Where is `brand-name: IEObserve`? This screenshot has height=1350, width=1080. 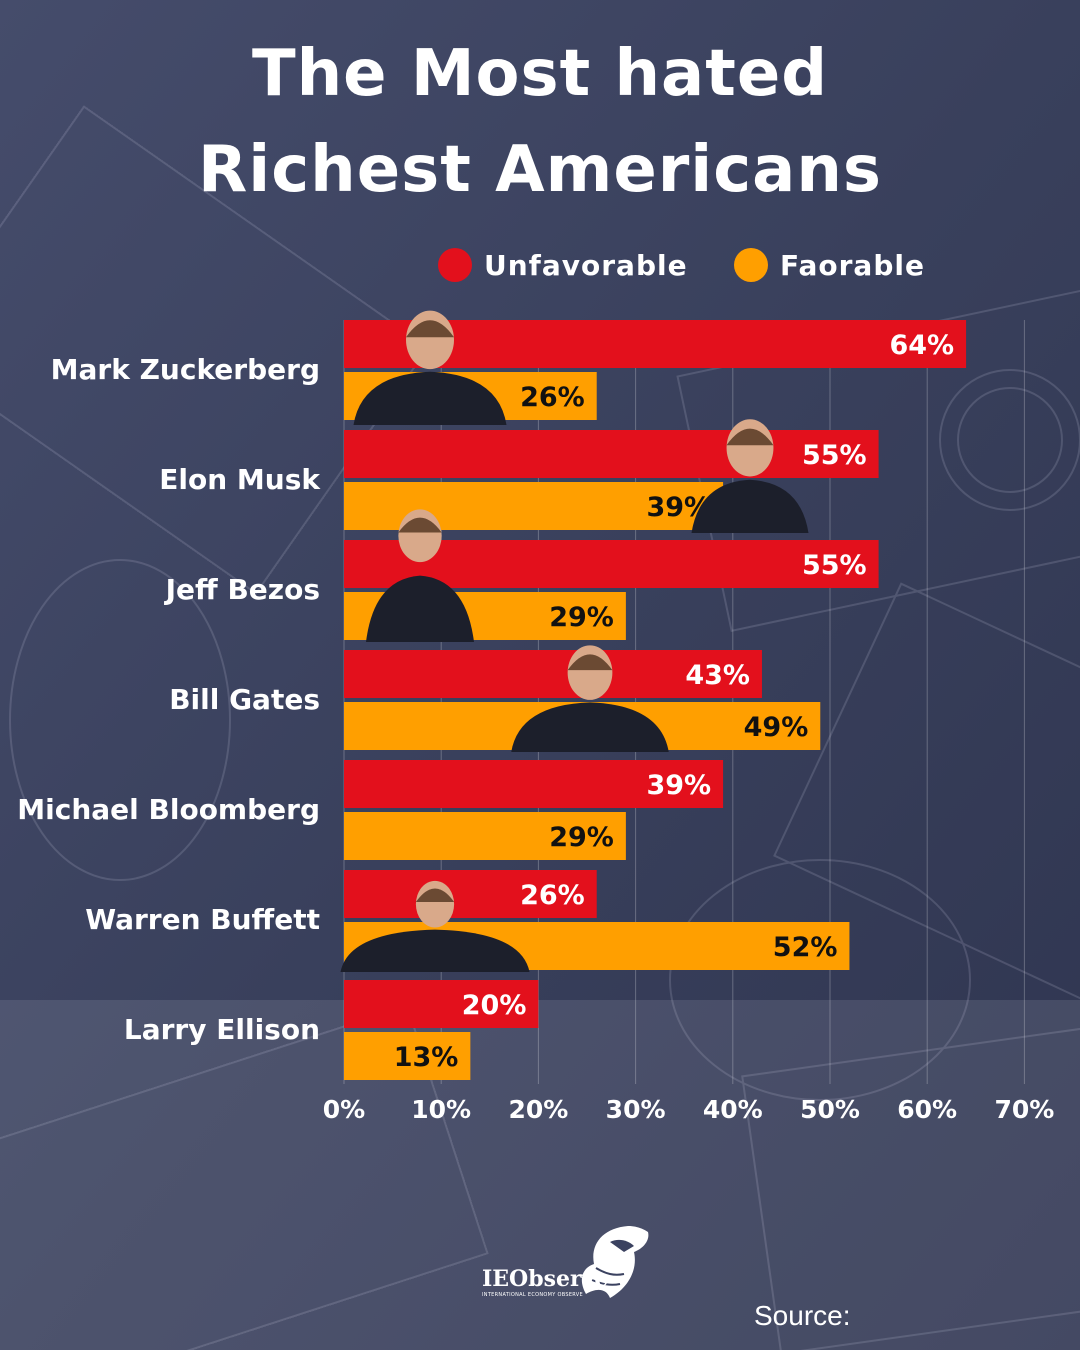
brand-name: IEObserve is located at coordinates (545, 1279).